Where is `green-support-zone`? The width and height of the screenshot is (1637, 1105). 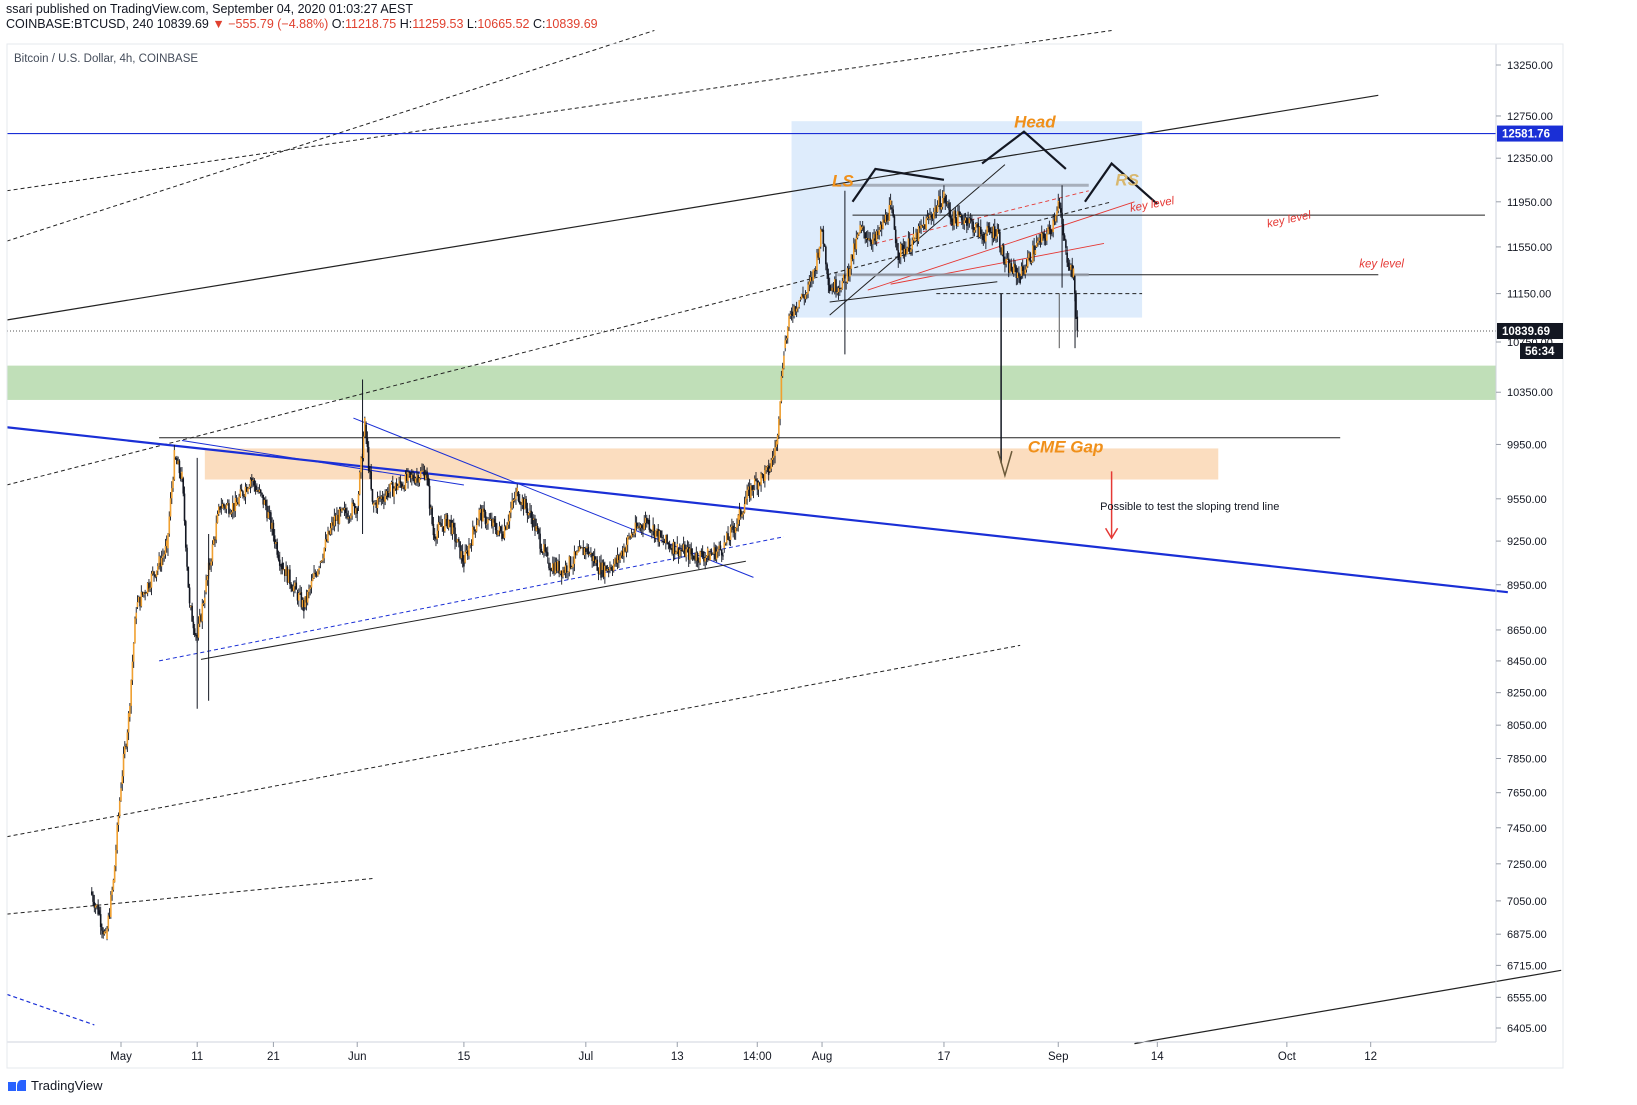 green-support-zone is located at coordinates (751, 382).